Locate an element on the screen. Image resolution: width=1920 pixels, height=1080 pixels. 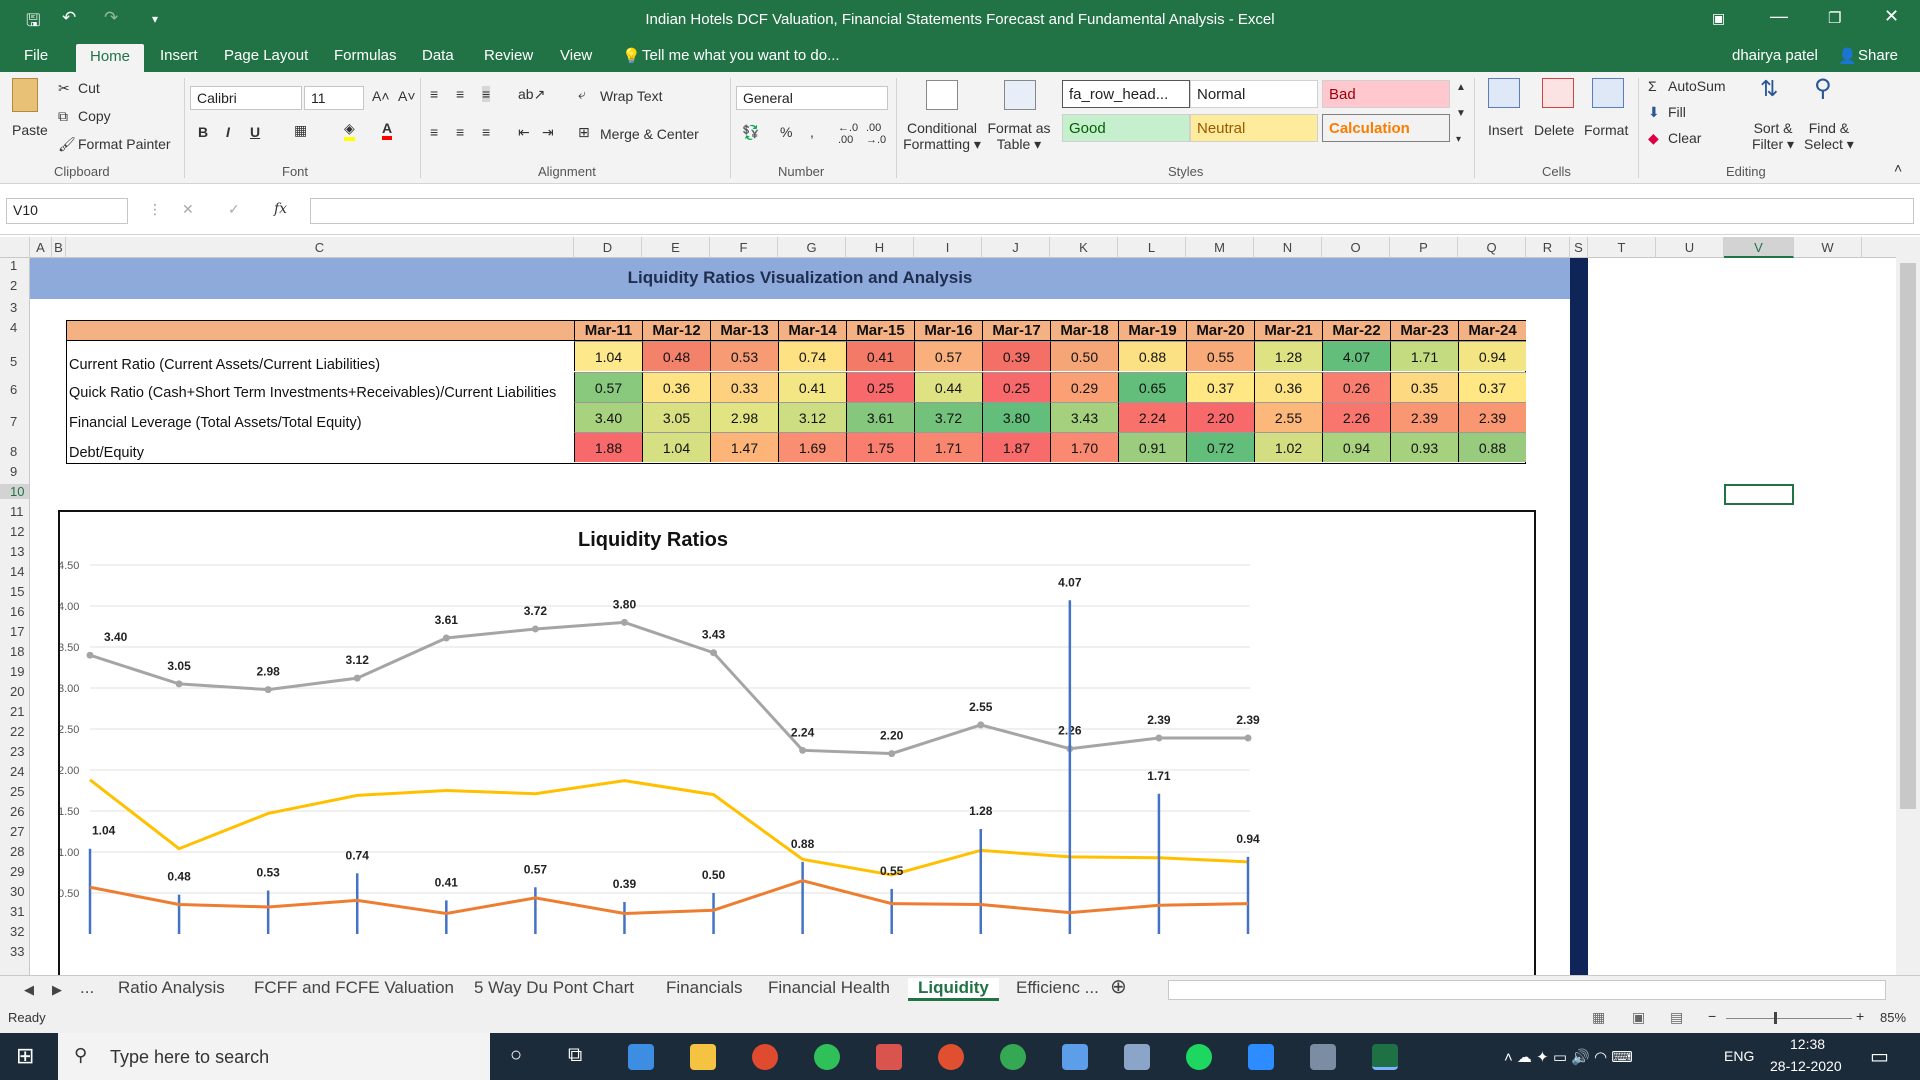
normal-view-icon: ▦ is located at coordinates (1599, 1017).